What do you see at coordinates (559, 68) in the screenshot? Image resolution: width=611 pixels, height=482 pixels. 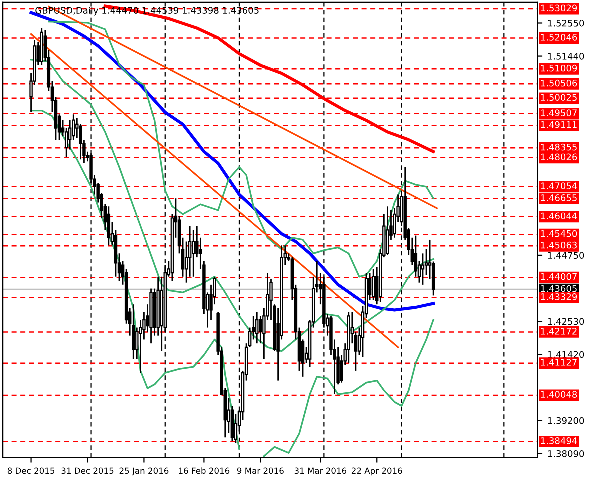 I see `ref-line-label: 1.51009` at bounding box center [559, 68].